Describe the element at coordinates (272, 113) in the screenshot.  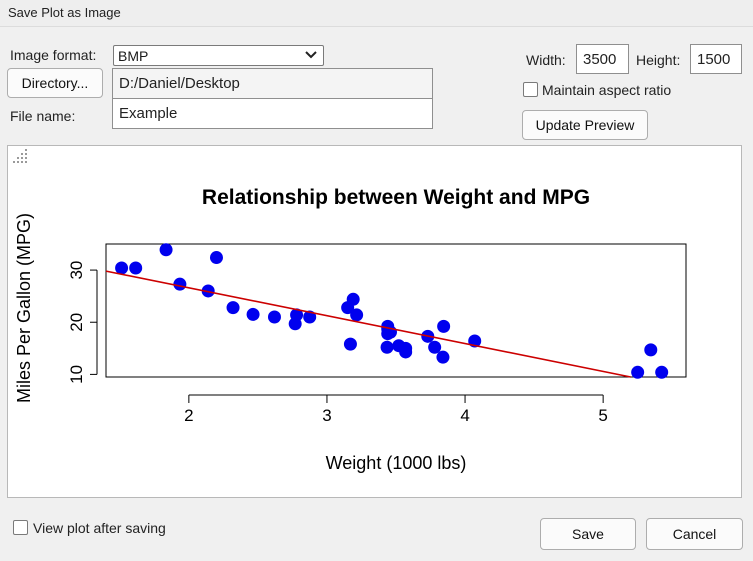
I see `file-name-input: Example` at that location.